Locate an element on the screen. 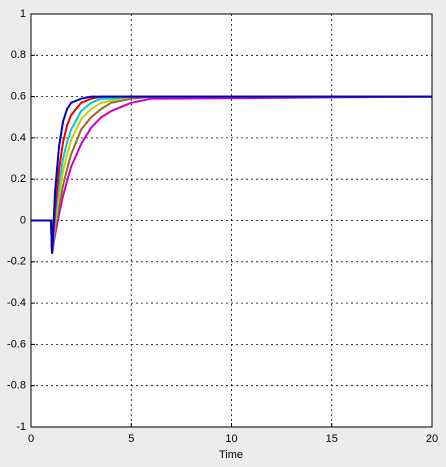 Image resolution: width=446 pixels, height=467 pixels. y-tick-label: 1 is located at coordinates (23, 14).